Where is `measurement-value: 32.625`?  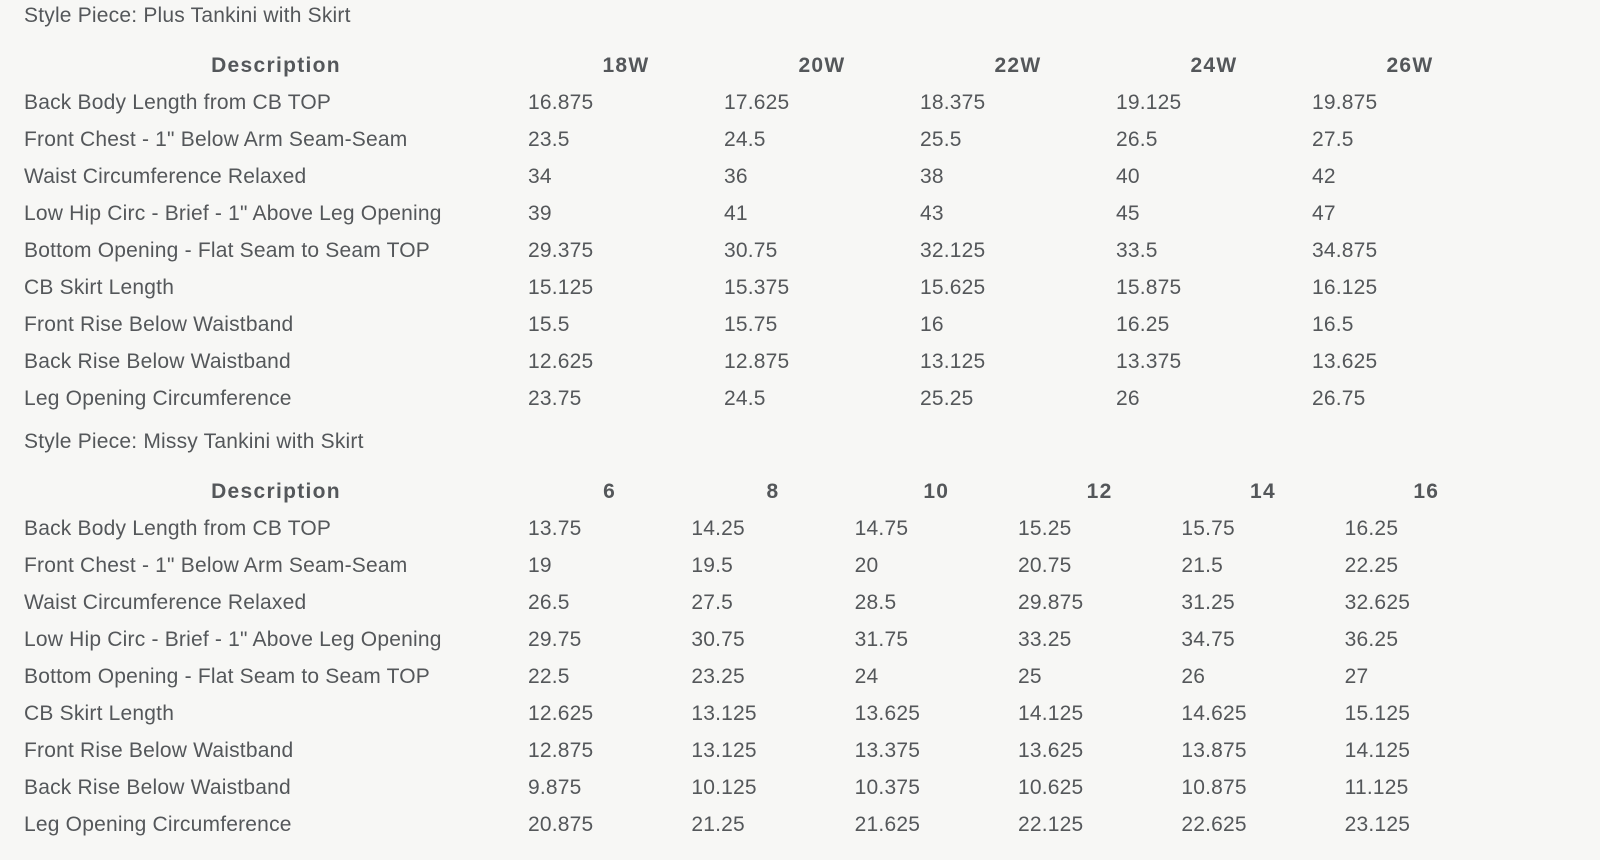
measurement-value: 32.625 is located at coordinates (1377, 602).